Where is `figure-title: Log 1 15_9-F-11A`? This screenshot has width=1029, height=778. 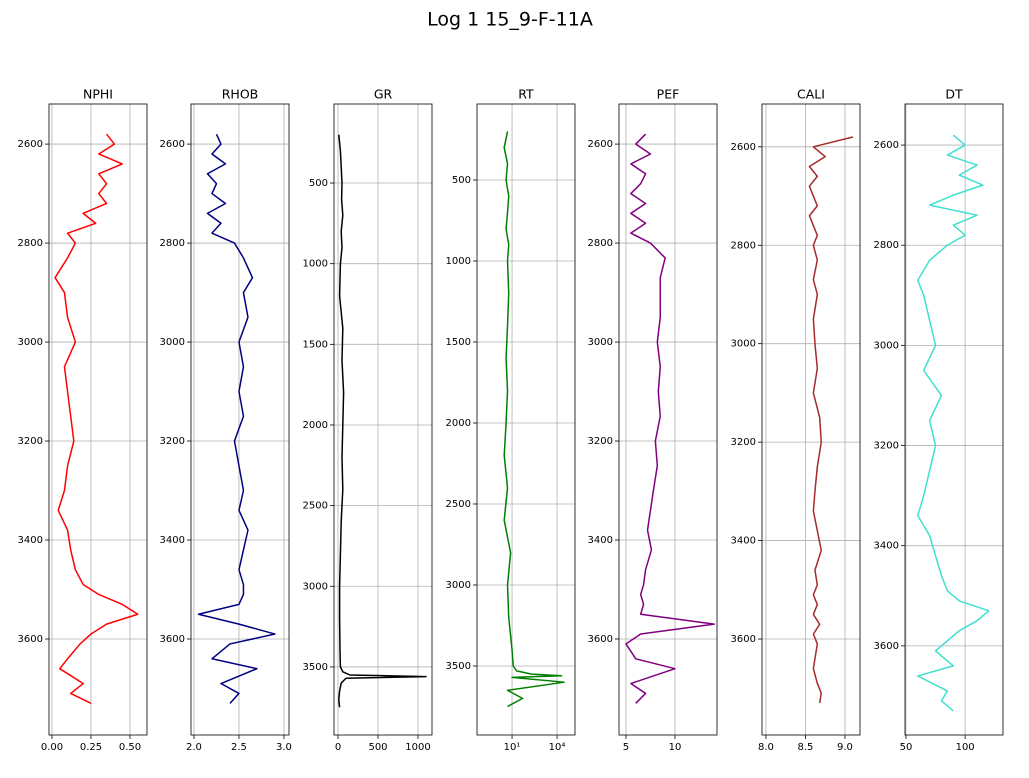 figure-title: Log 1 15_9-F-11A is located at coordinates (510, 20).